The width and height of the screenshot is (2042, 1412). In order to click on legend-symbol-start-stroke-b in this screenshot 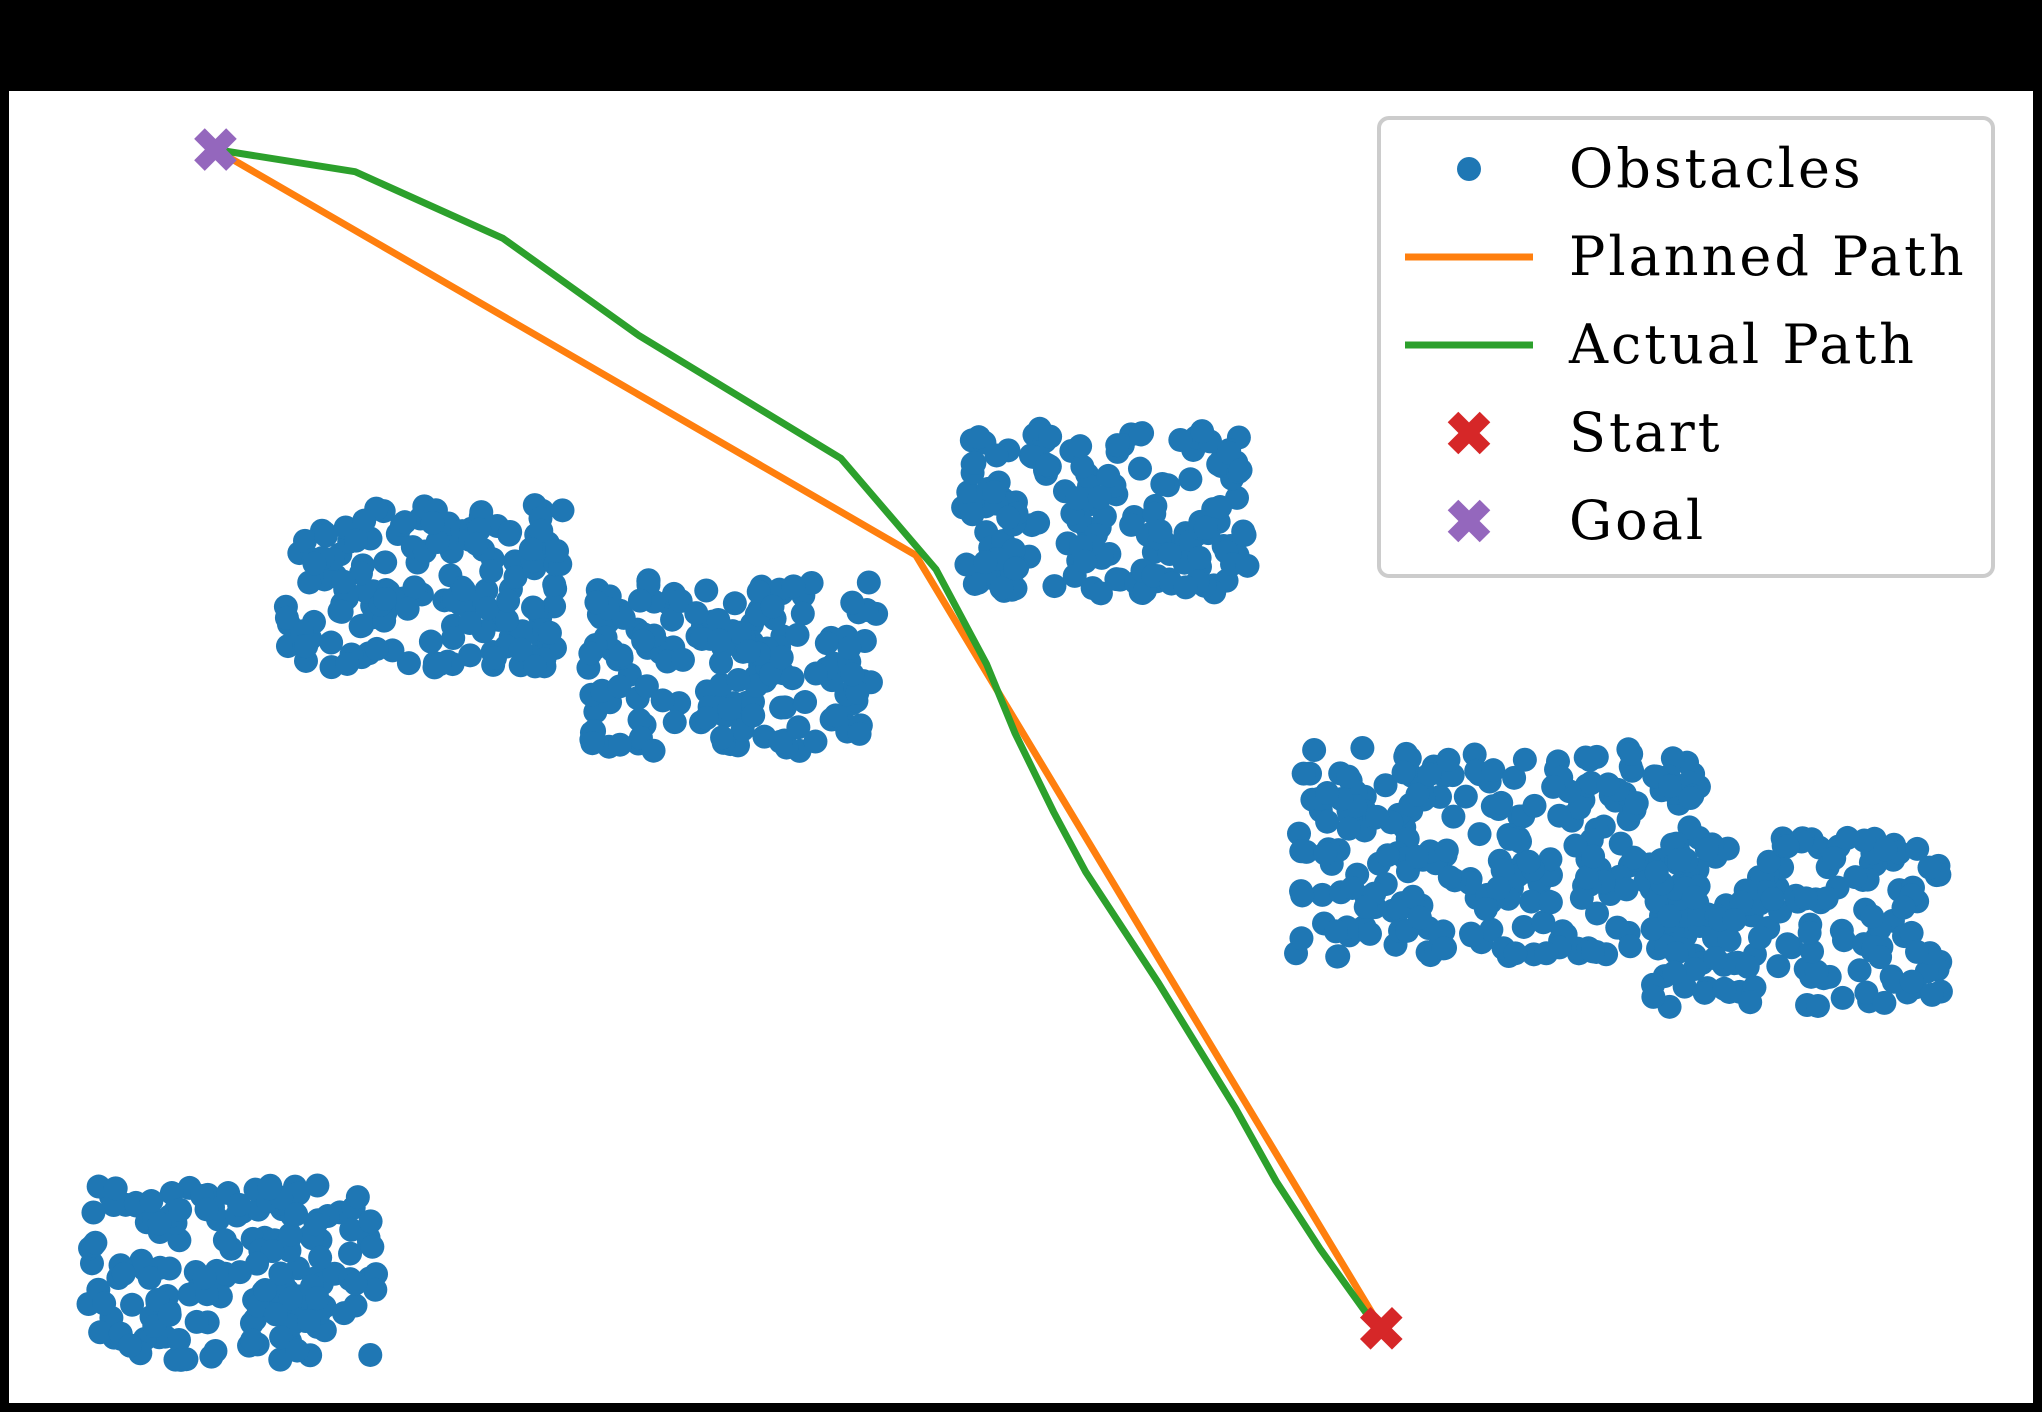, I will do `click(1469, 433)`.